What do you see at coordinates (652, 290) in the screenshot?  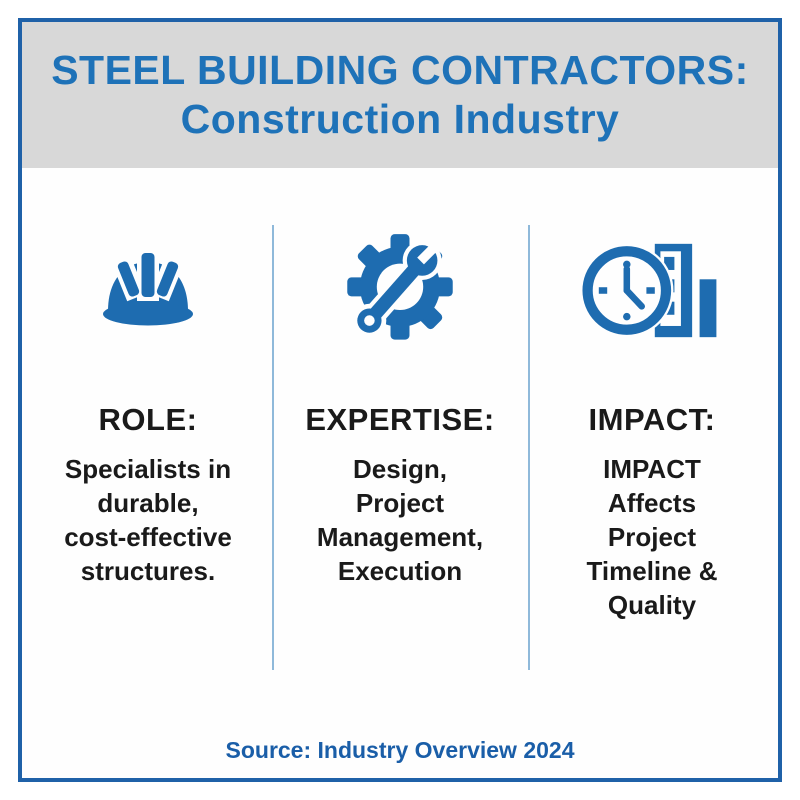 I see `clock-building-icon` at bounding box center [652, 290].